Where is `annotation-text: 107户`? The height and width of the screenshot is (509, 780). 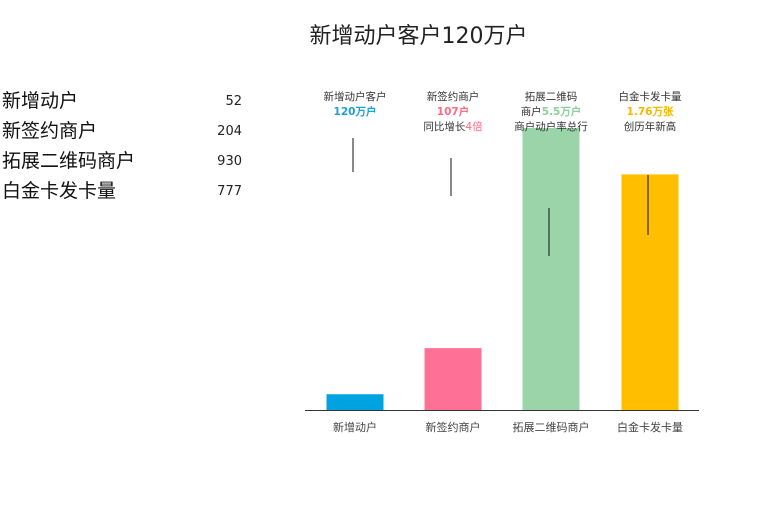
annotation-text: 107户 is located at coordinates (453, 111).